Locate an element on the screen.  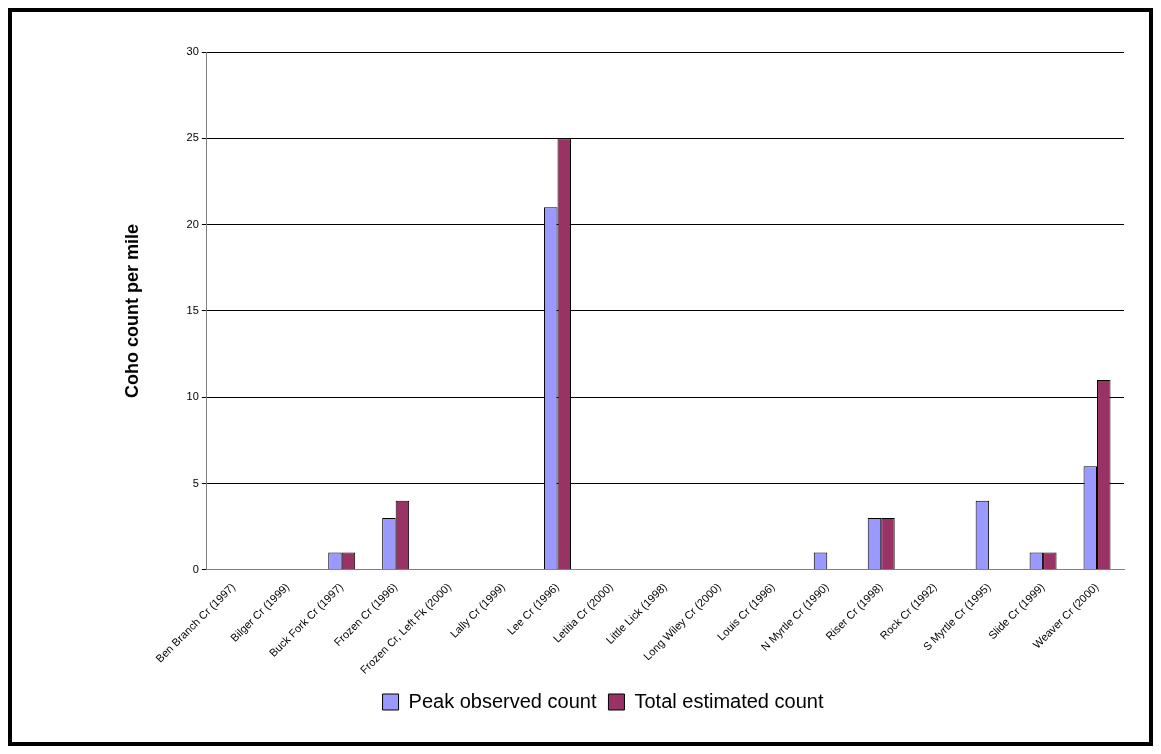
y-tick-label: 30 is located at coordinates (192, 51).